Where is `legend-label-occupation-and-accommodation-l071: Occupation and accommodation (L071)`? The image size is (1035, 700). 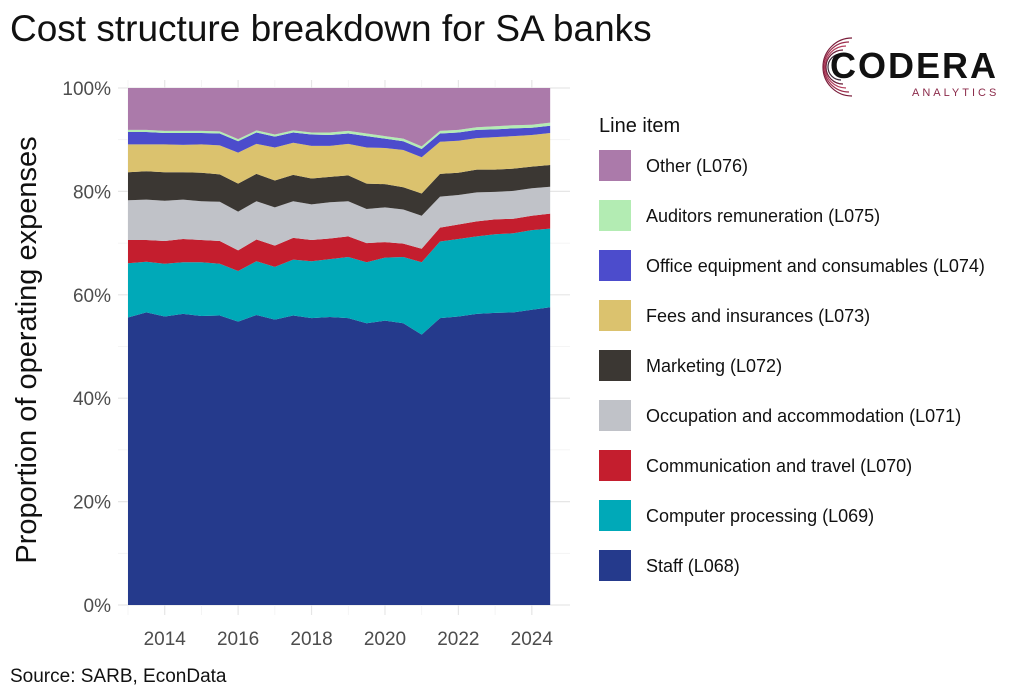 legend-label-occupation-and-accommodation-l071: Occupation and accommodation (L071) is located at coordinates (803, 416).